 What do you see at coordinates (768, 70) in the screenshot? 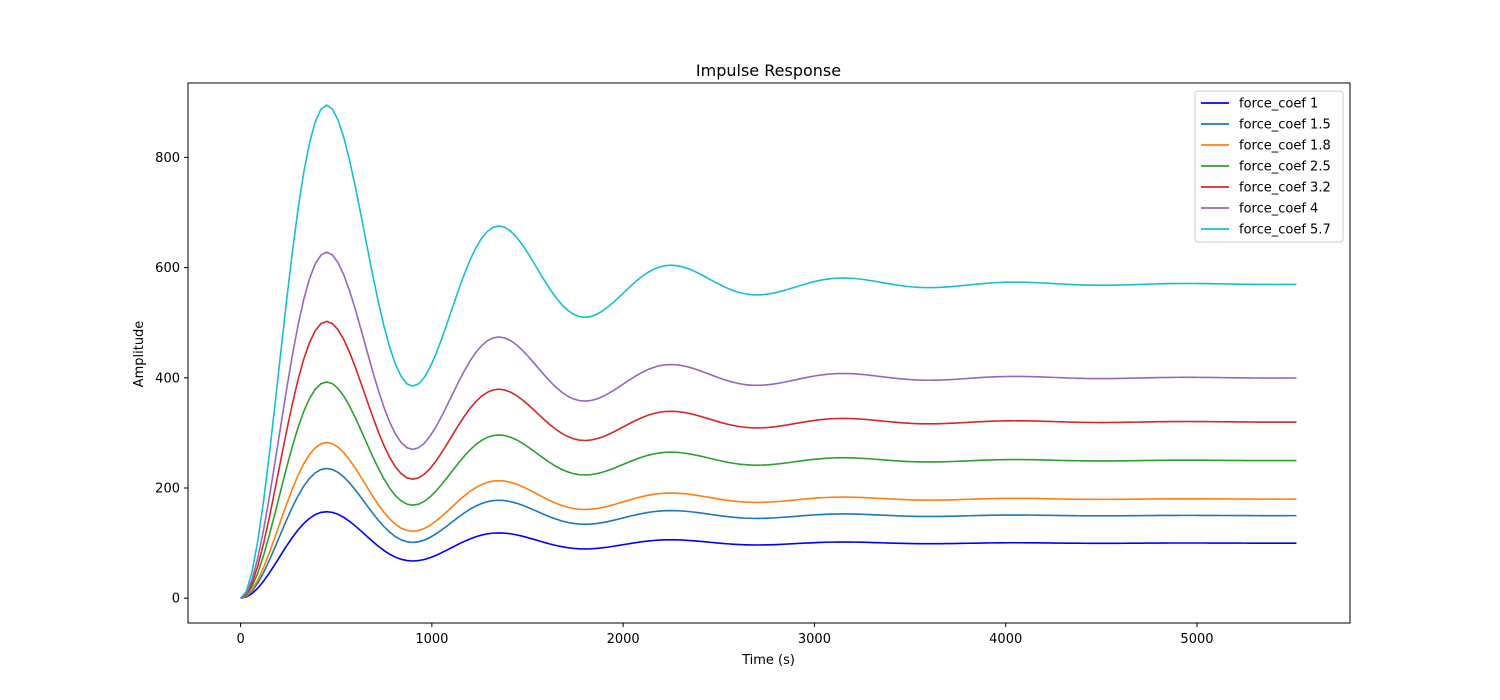
I see `chart-title: Impulse Response` at bounding box center [768, 70].